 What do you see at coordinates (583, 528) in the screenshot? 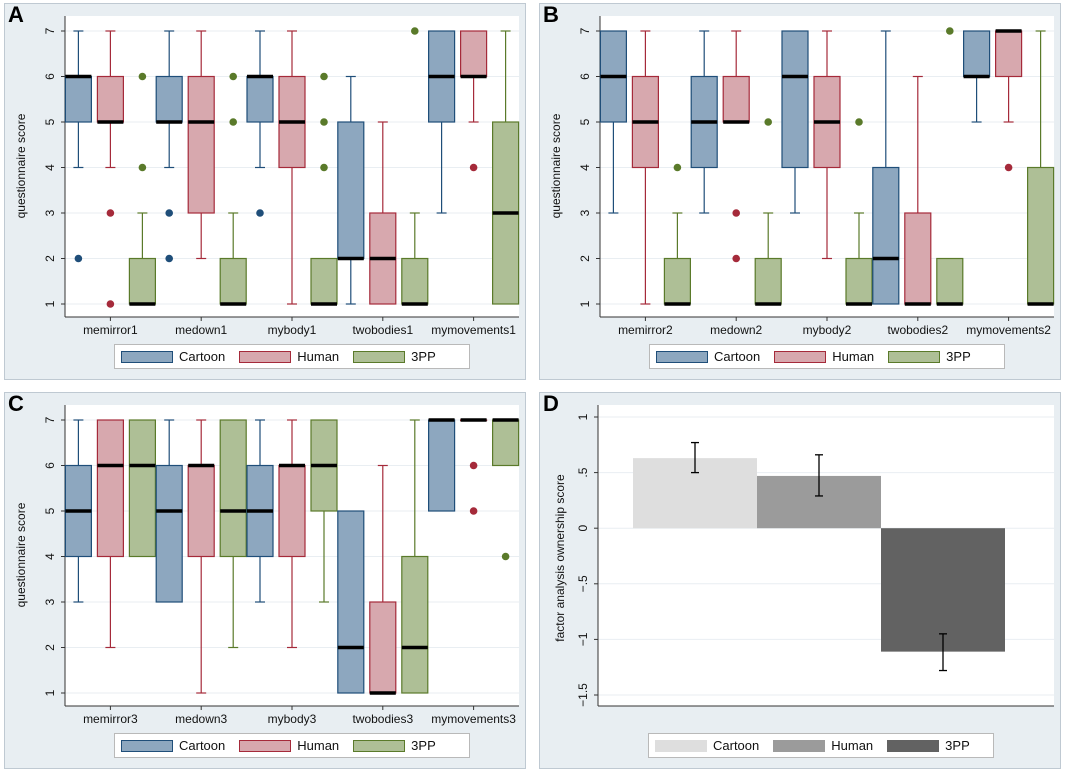
I see `y-tick-label: 0` at bounding box center [583, 528].